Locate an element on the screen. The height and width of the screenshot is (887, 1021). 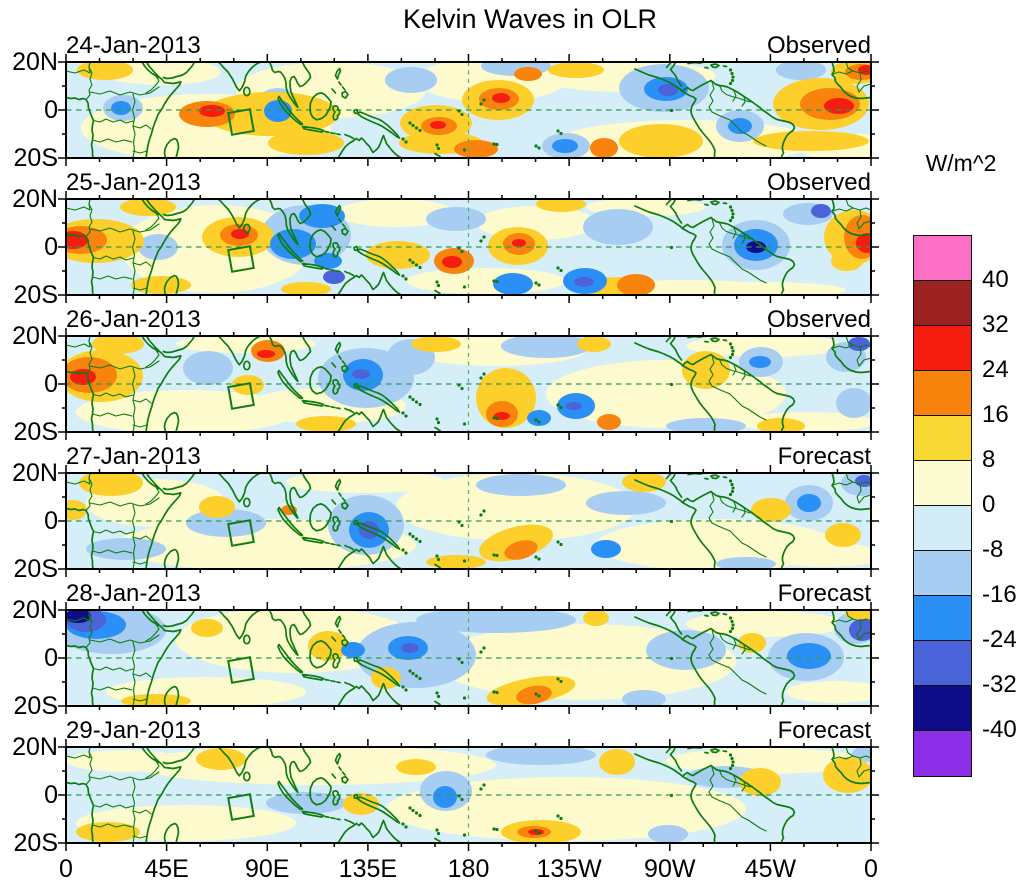
colorbar-tick-label: 8 is located at coordinates (989, 459).